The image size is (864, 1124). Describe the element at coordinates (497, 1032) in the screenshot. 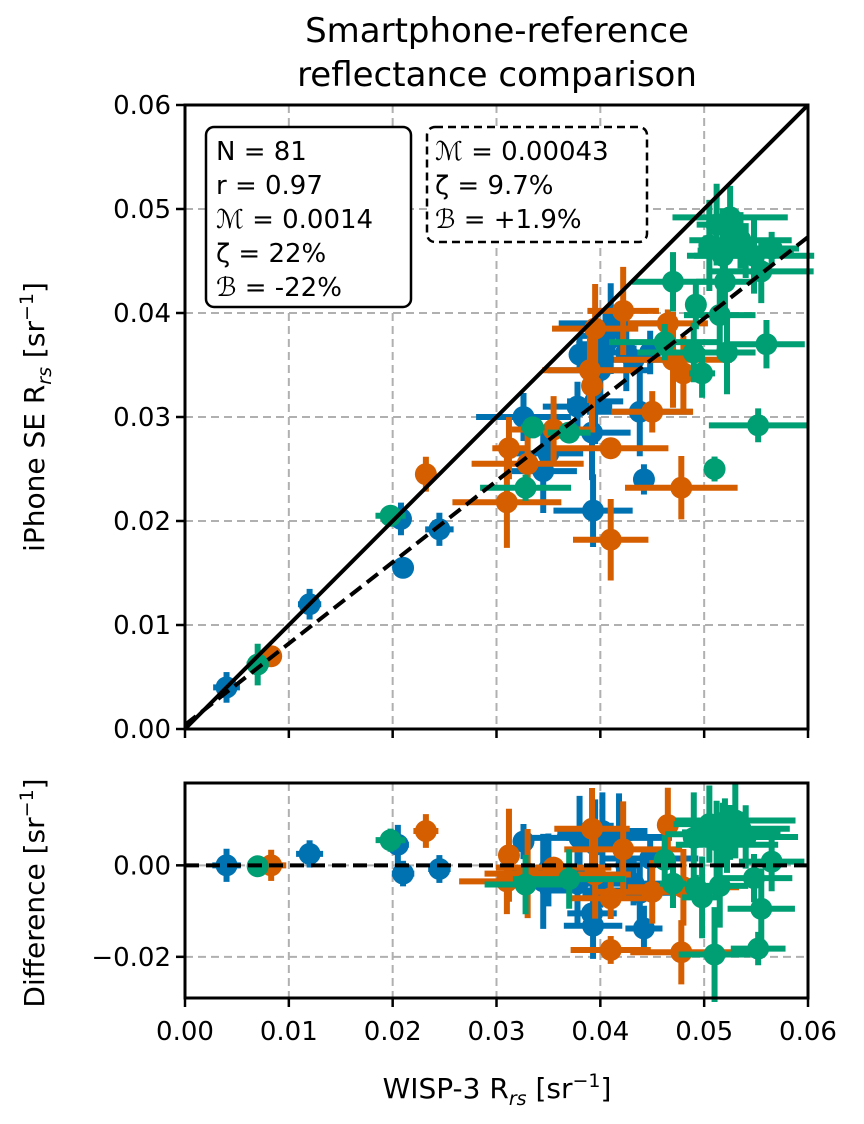

I see `x-tick-label: 0.03` at that location.